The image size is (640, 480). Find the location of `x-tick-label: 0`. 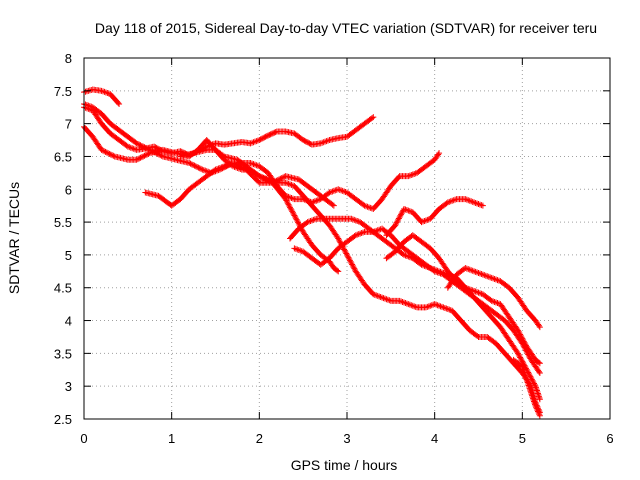

x-tick-label: 0 is located at coordinates (83, 438).